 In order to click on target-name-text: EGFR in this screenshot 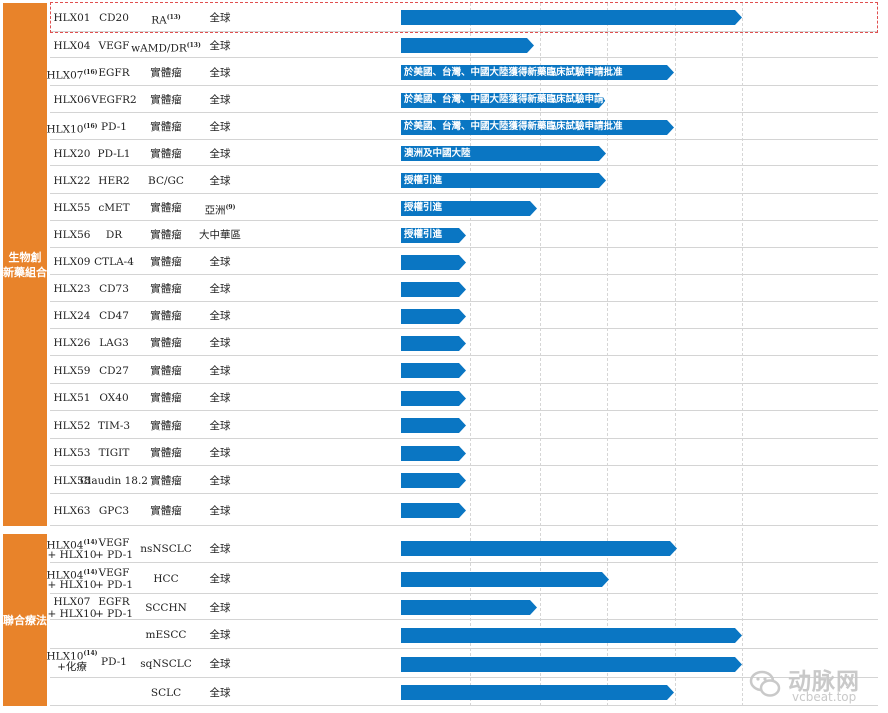, I will do `click(114, 72)`.